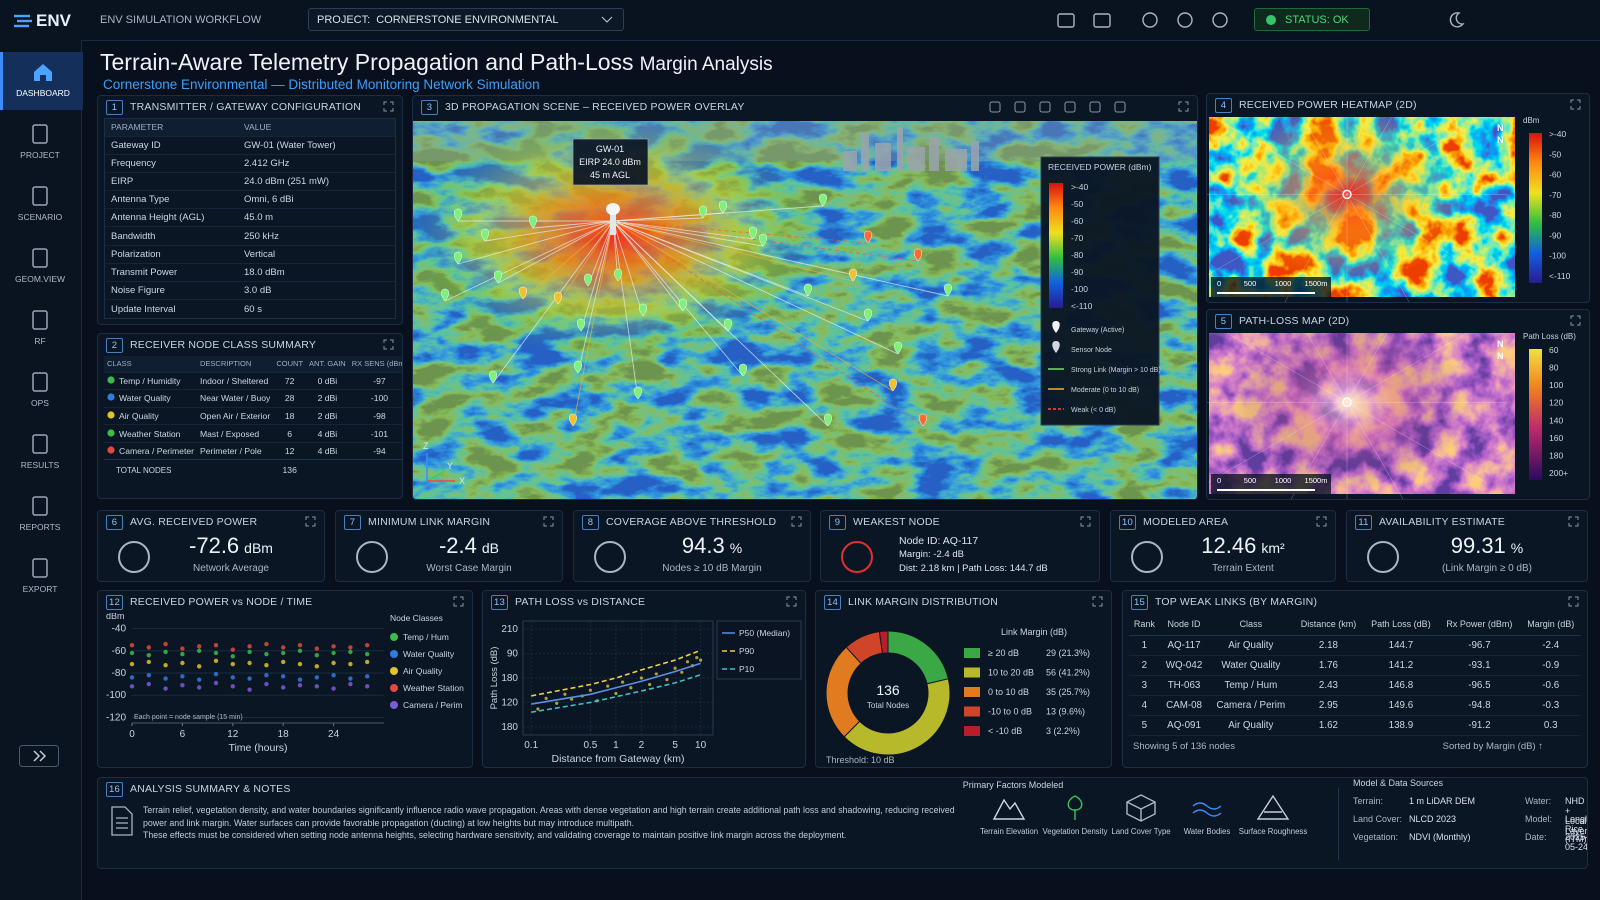  I want to click on nav-item: REPORTS, so click(40, 515).